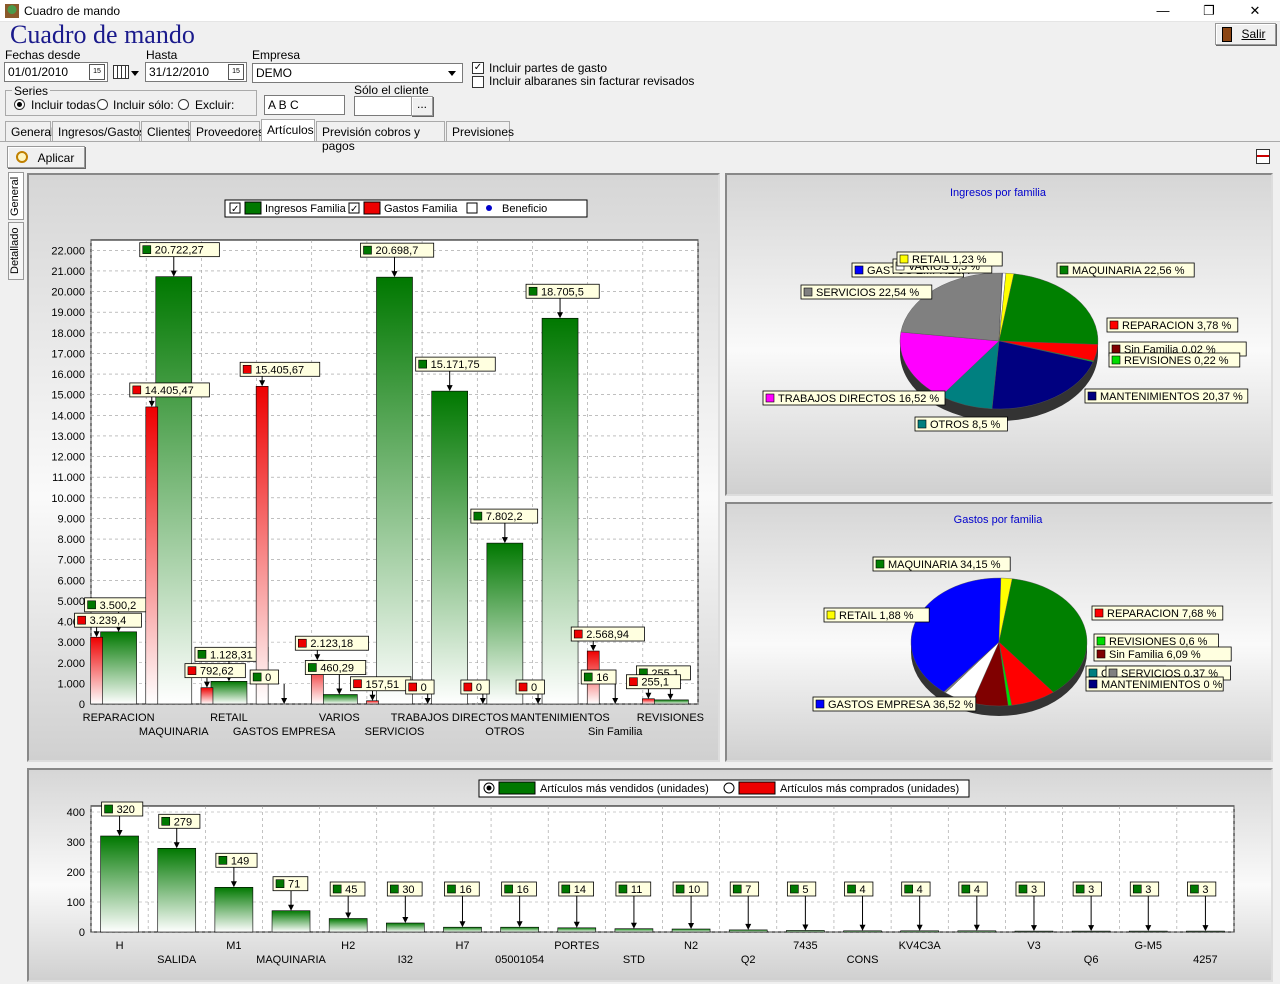 The image size is (1280, 984). What do you see at coordinates (304, 105) in the screenshot?
I see `series-input: A B C` at bounding box center [304, 105].